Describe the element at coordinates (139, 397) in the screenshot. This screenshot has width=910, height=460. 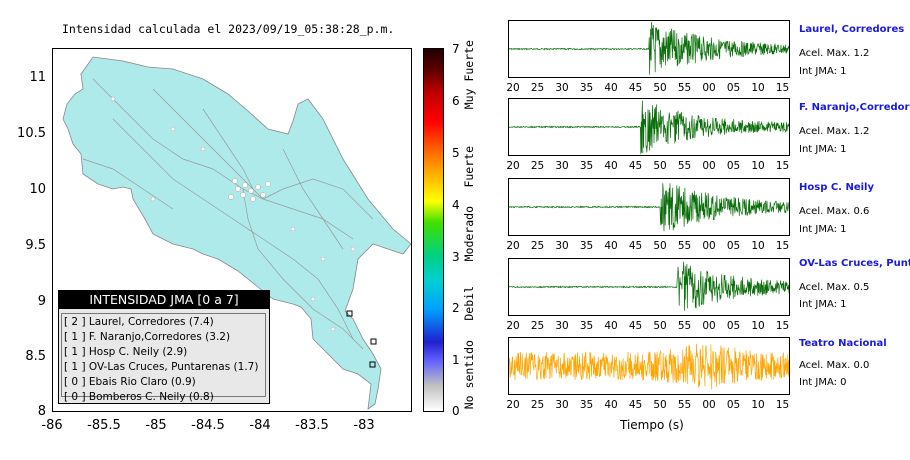
I see `legend-row: [ 0 ] Bomberos C. Neily (0.8)` at that location.